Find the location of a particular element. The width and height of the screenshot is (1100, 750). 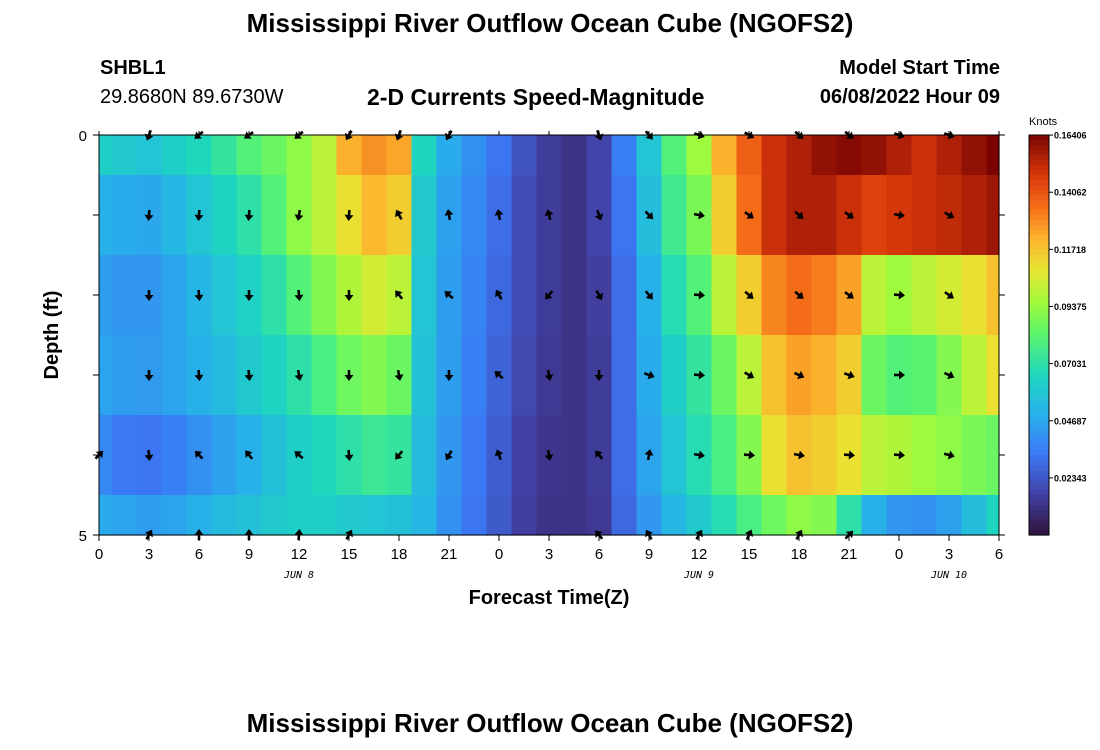

x-tick-label: 0 is located at coordinates (899, 554).